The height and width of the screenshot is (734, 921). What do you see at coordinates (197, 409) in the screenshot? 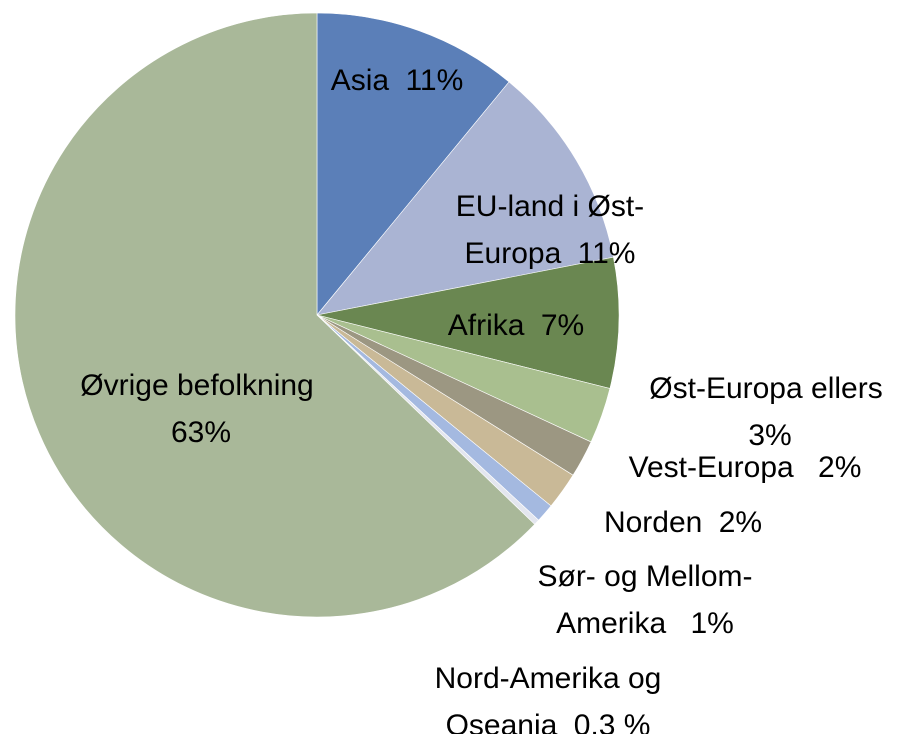
I see `slice-label: Øvrige befolkning 63%` at bounding box center [197, 409].